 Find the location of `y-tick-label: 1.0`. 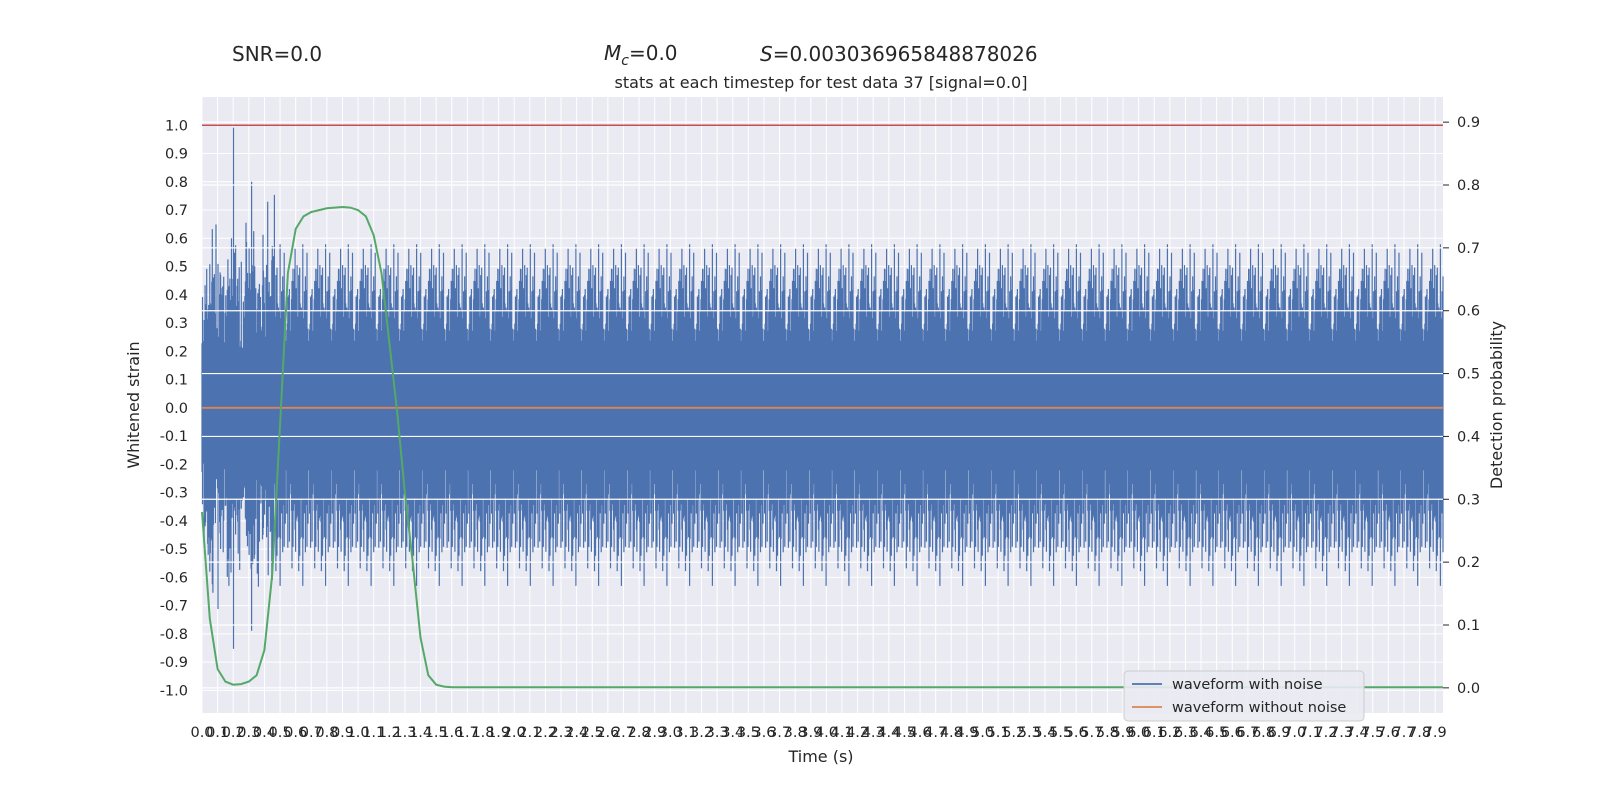

y-tick-label: 1.0 is located at coordinates (176, 126).